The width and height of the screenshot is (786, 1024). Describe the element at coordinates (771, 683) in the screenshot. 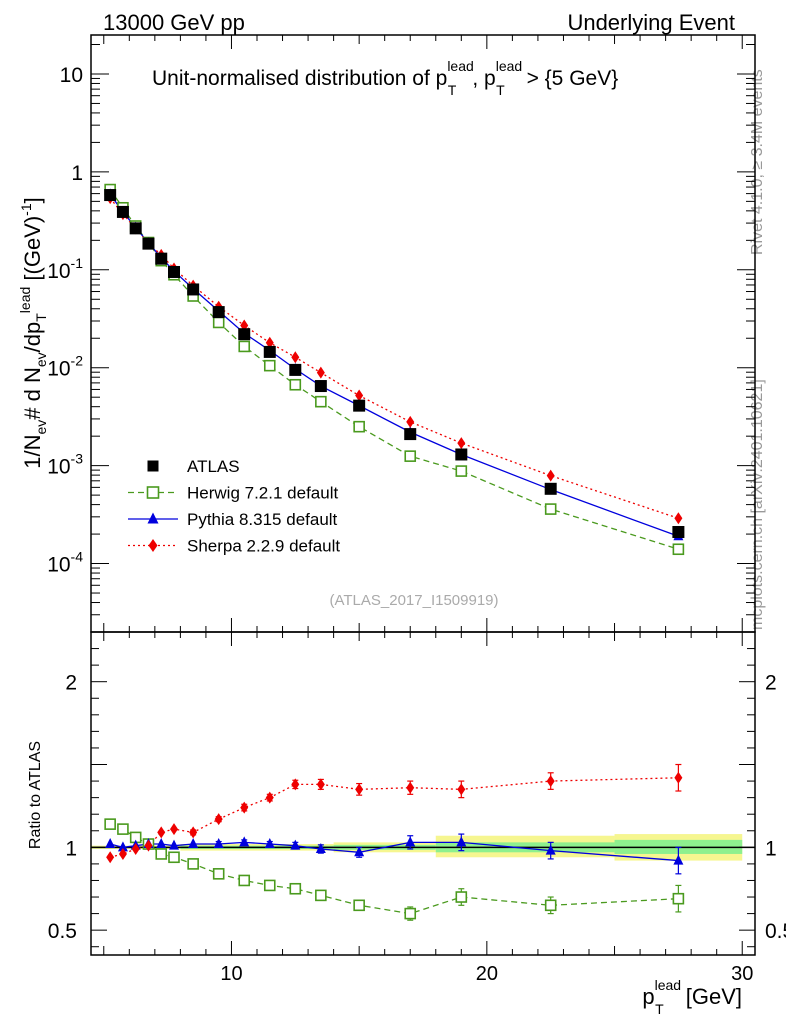

I see `ratio-y-tick-label-right: 2` at that location.